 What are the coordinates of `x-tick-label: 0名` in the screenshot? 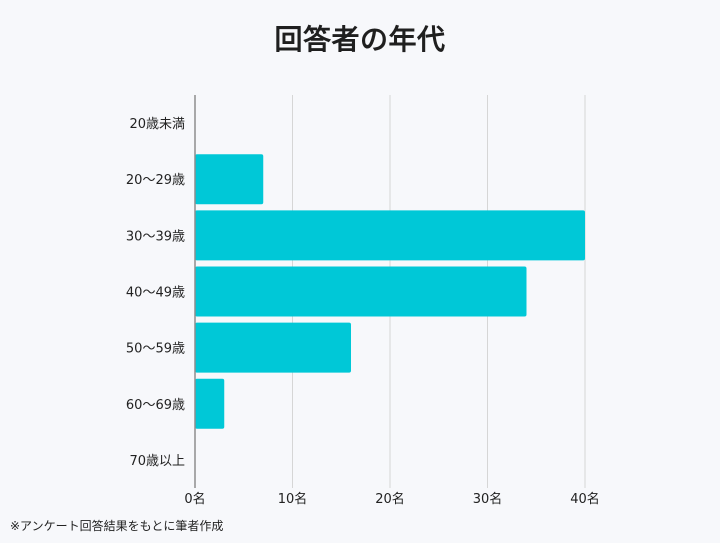 It's located at (194, 499).